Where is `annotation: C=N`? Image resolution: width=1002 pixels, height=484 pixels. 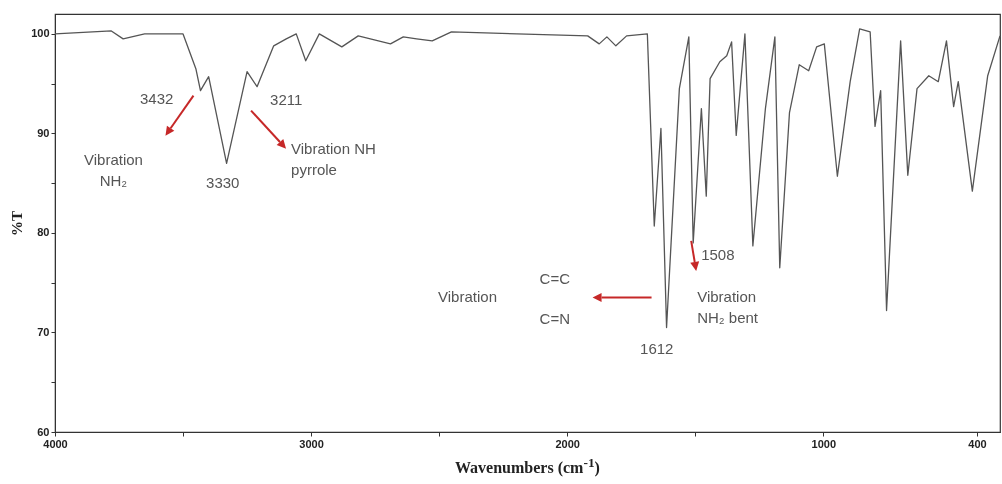 annotation: C=N is located at coordinates (554, 318).